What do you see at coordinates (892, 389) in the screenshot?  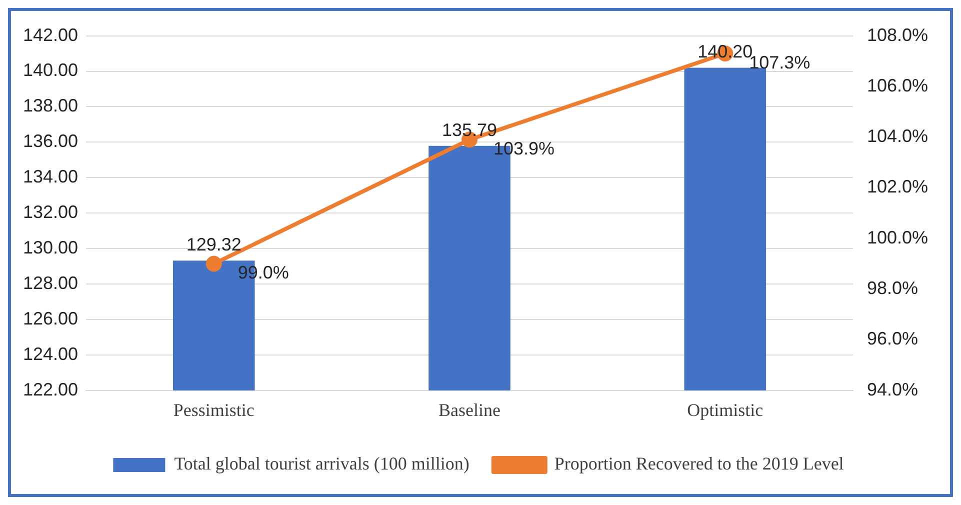 I see `y2-tick-label: 94.0%` at bounding box center [892, 389].